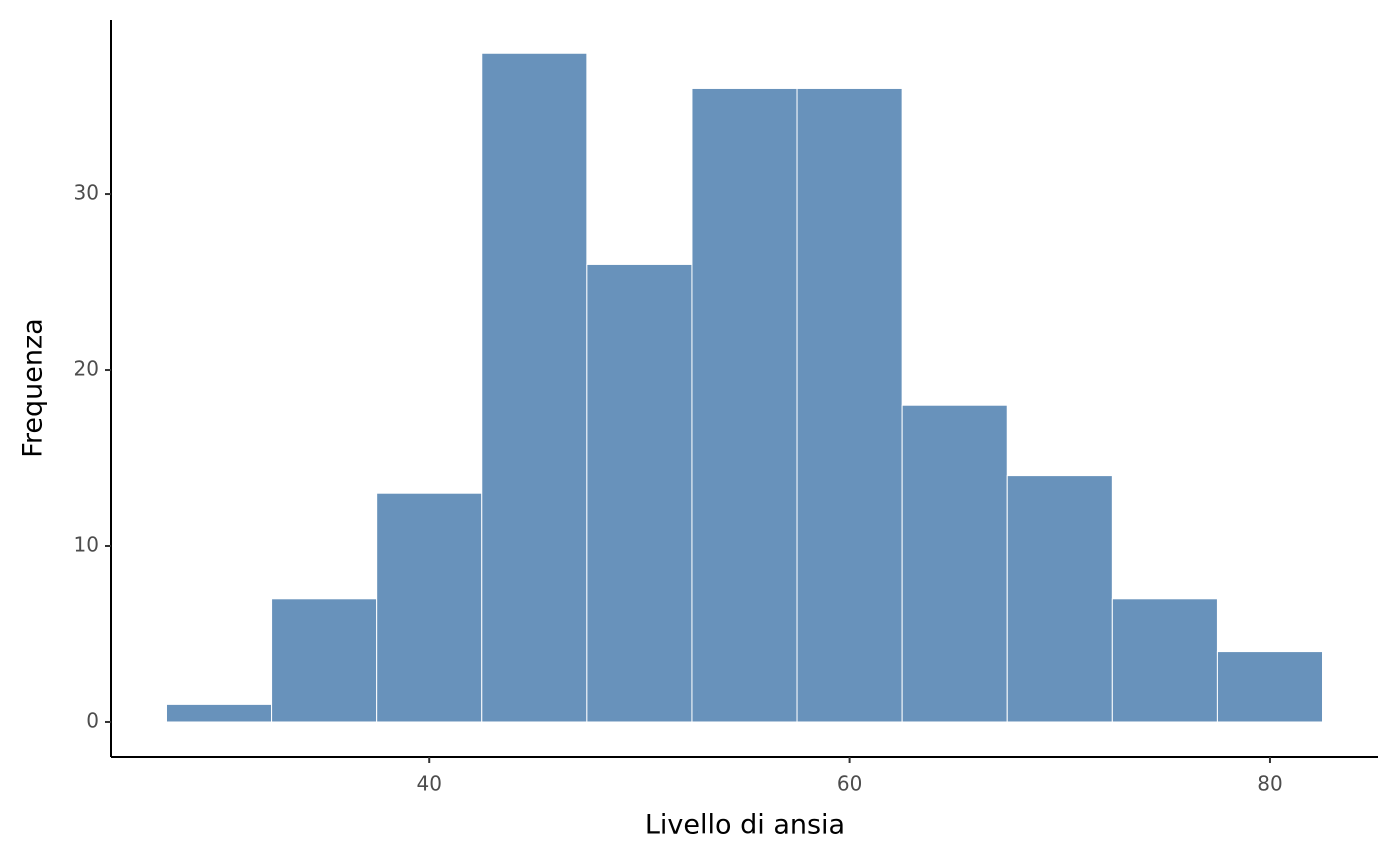 Image resolution: width=1400 pixels, height=865 pixels. What do you see at coordinates (1269, 784) in the screenshot?
I see `x-tick-label: 80` at bounding box center [1269, 784].